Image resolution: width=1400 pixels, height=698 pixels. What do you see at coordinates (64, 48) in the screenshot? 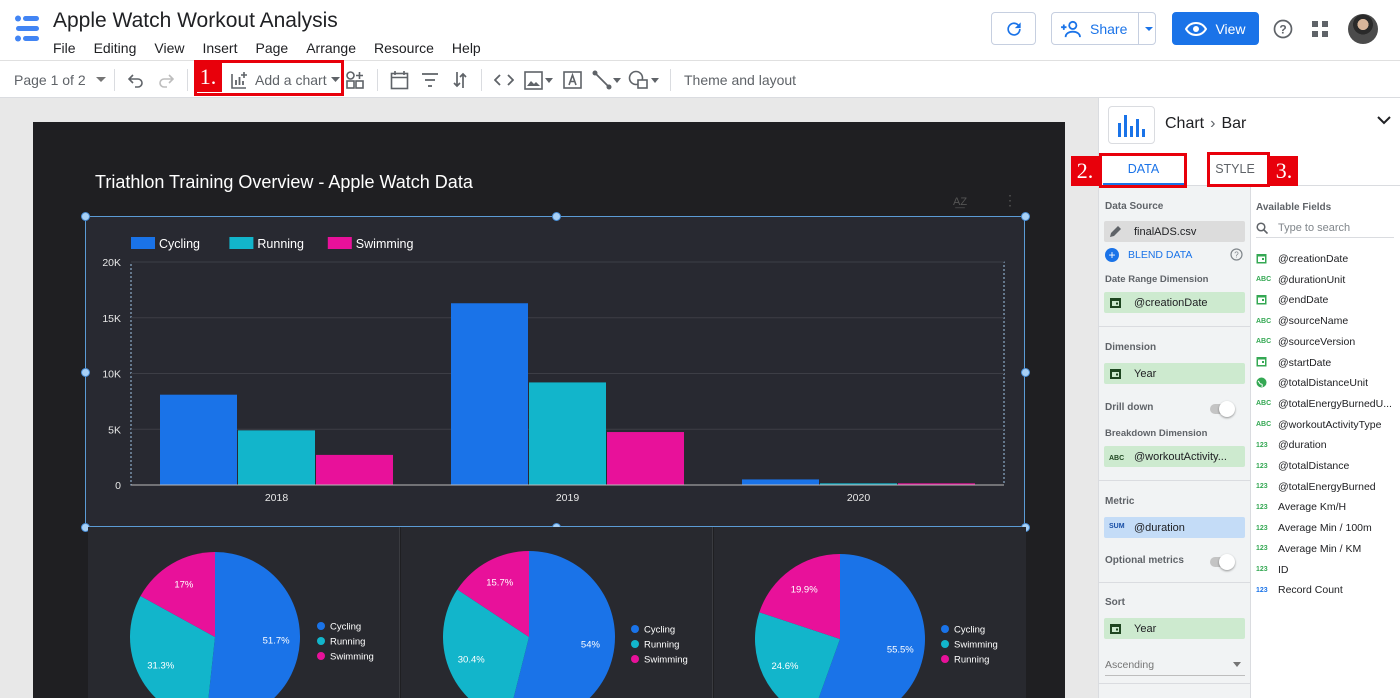
I see `menu-file: File` at bounding box center [64, 48].